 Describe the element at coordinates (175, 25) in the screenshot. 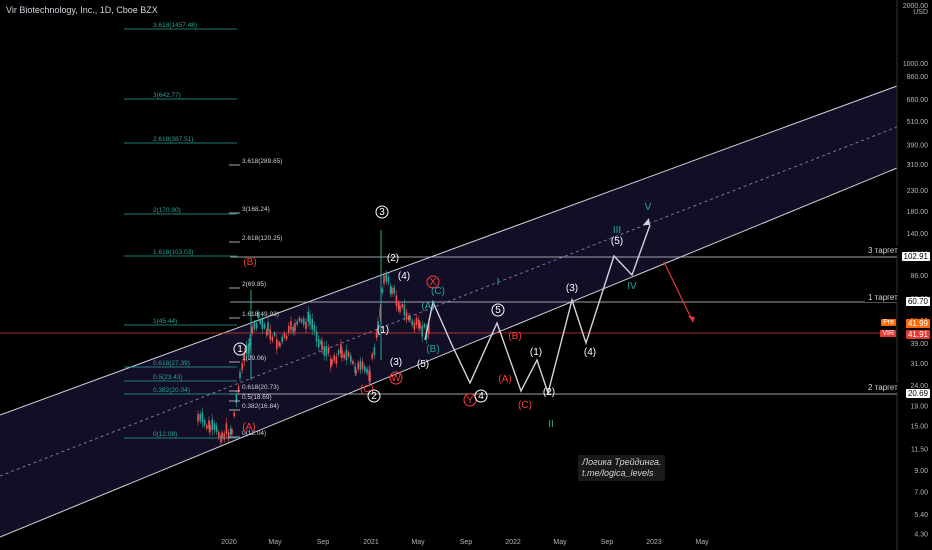

I see `fib-left-label: 3.618(1457.48)` at that location.